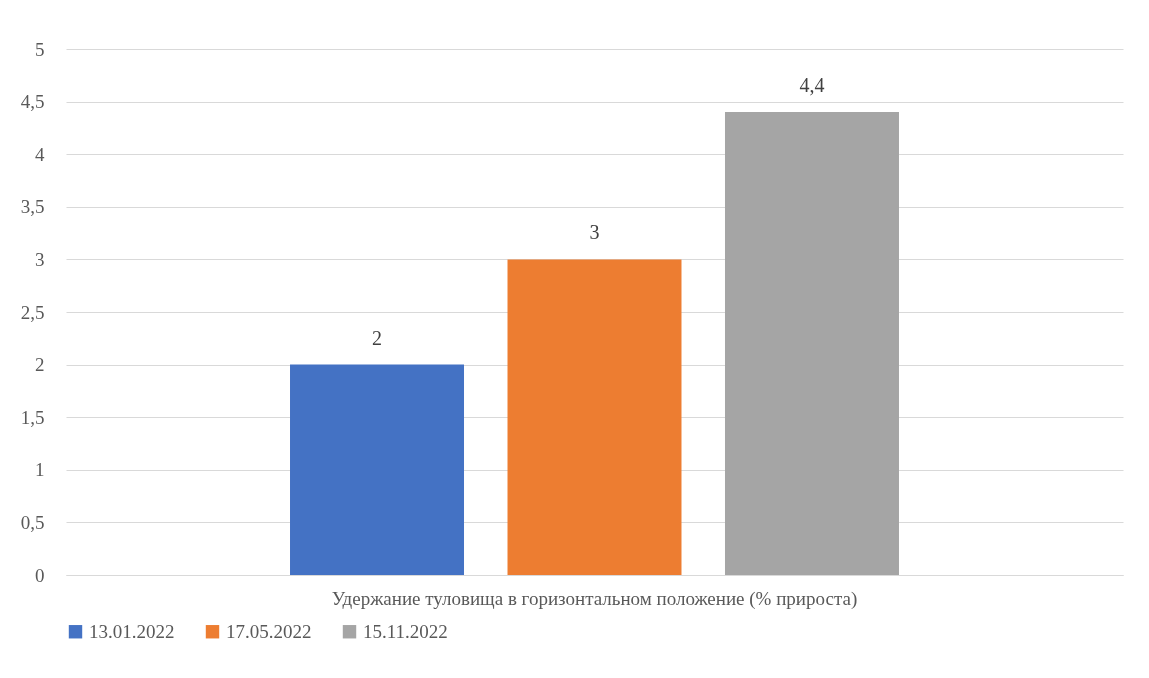  Describe the element at coordinates (40, 49) in the screenshot. I see `y-tick-label: 5` at that location.